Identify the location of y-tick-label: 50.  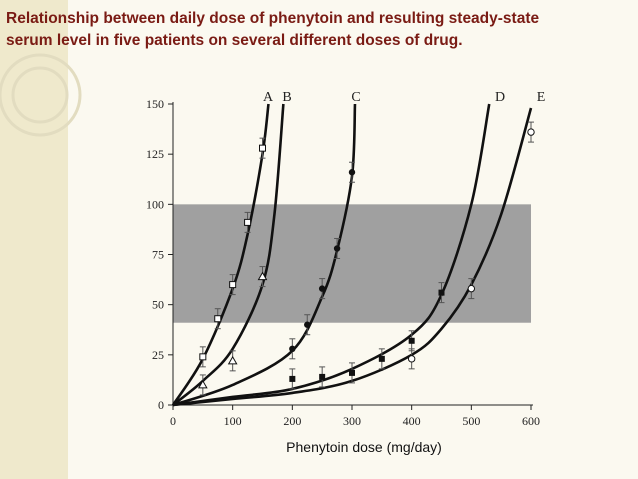
(158, 305).